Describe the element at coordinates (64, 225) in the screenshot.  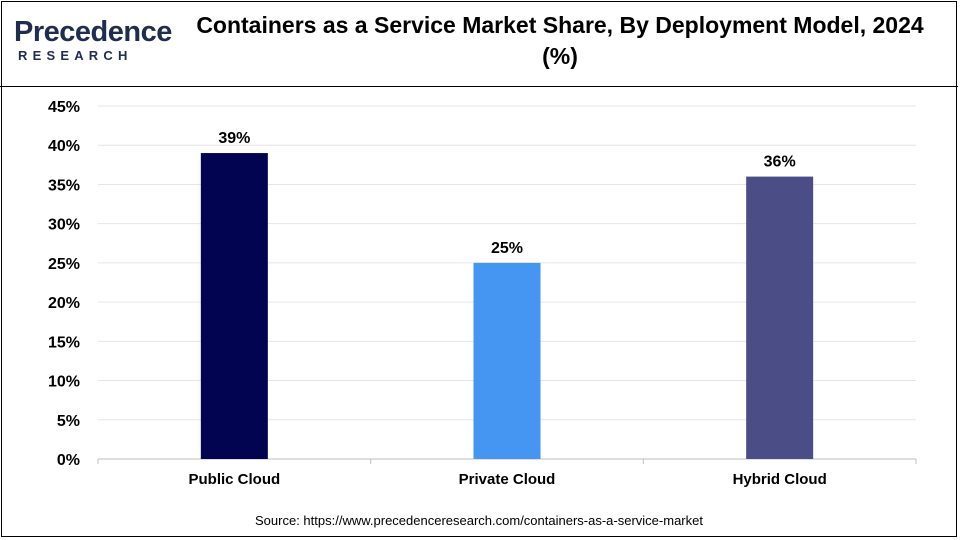
I see `y-tick-label: 30%` at that location.